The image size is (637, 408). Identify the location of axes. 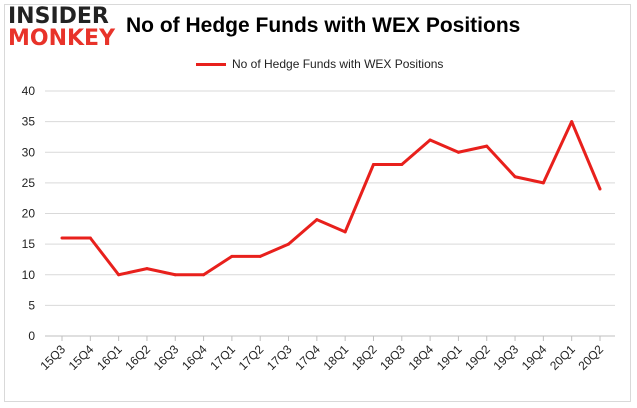
(330, 338).